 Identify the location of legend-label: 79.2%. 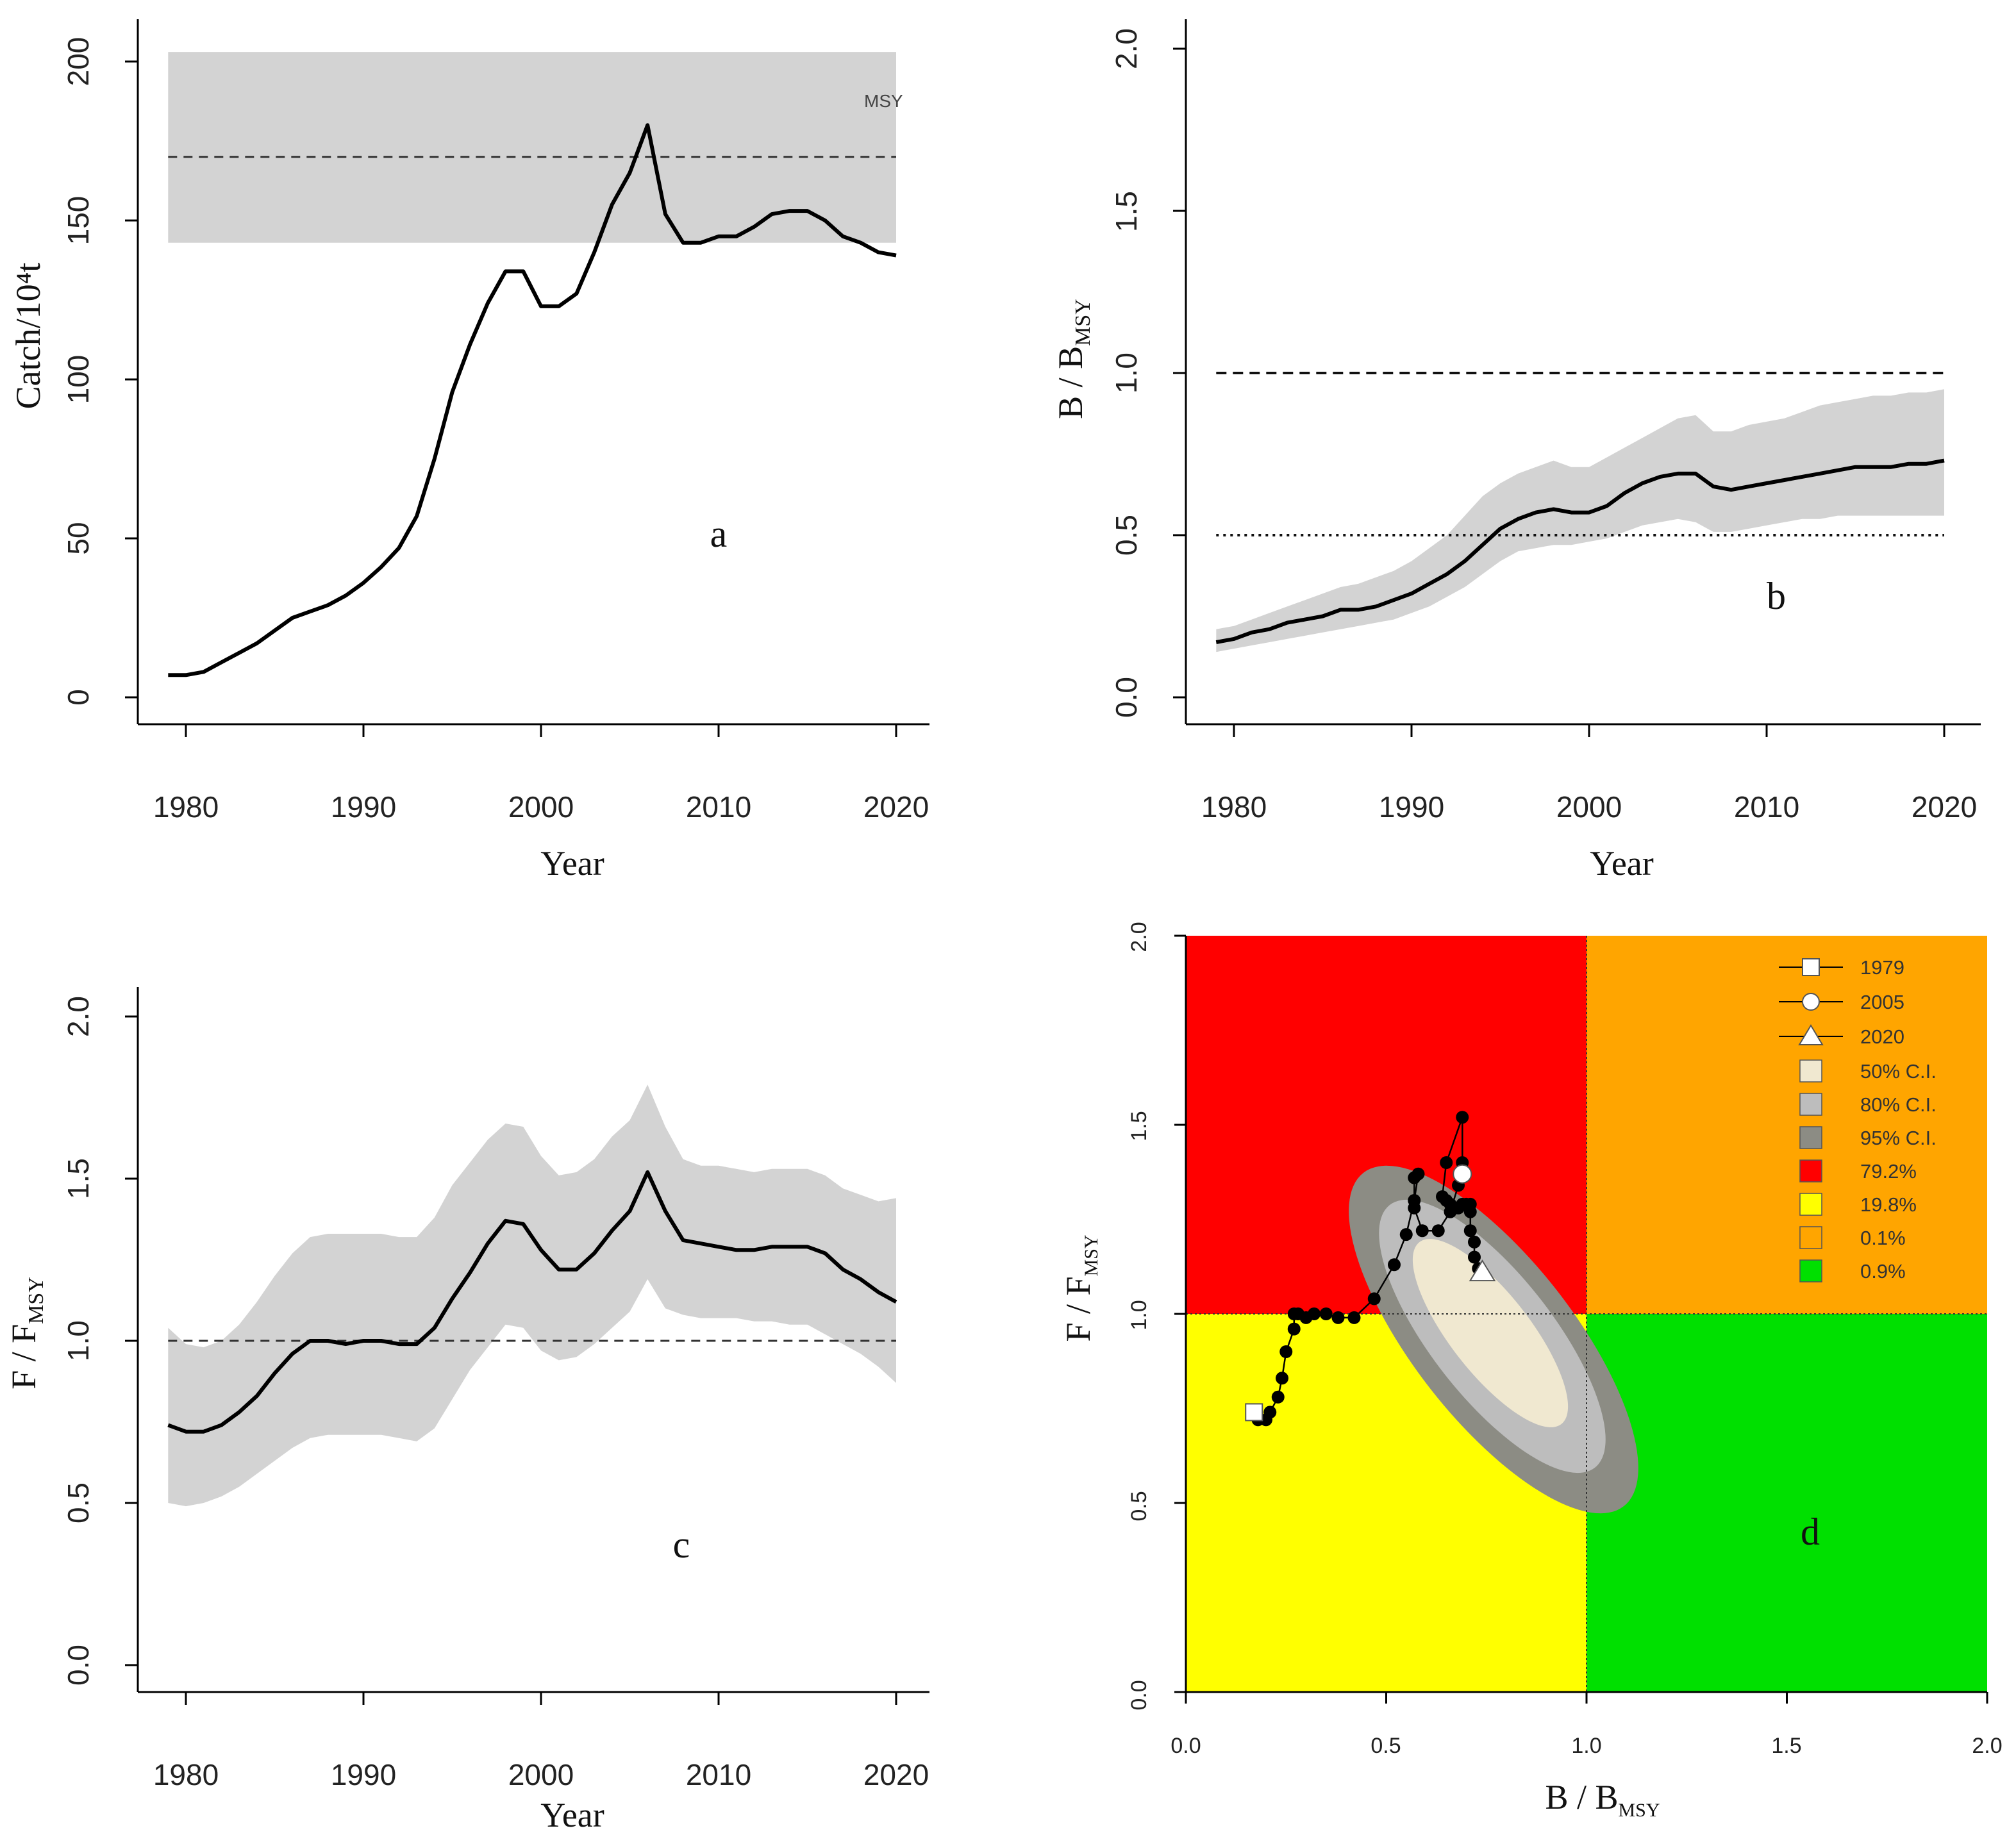
(1888, 1171).